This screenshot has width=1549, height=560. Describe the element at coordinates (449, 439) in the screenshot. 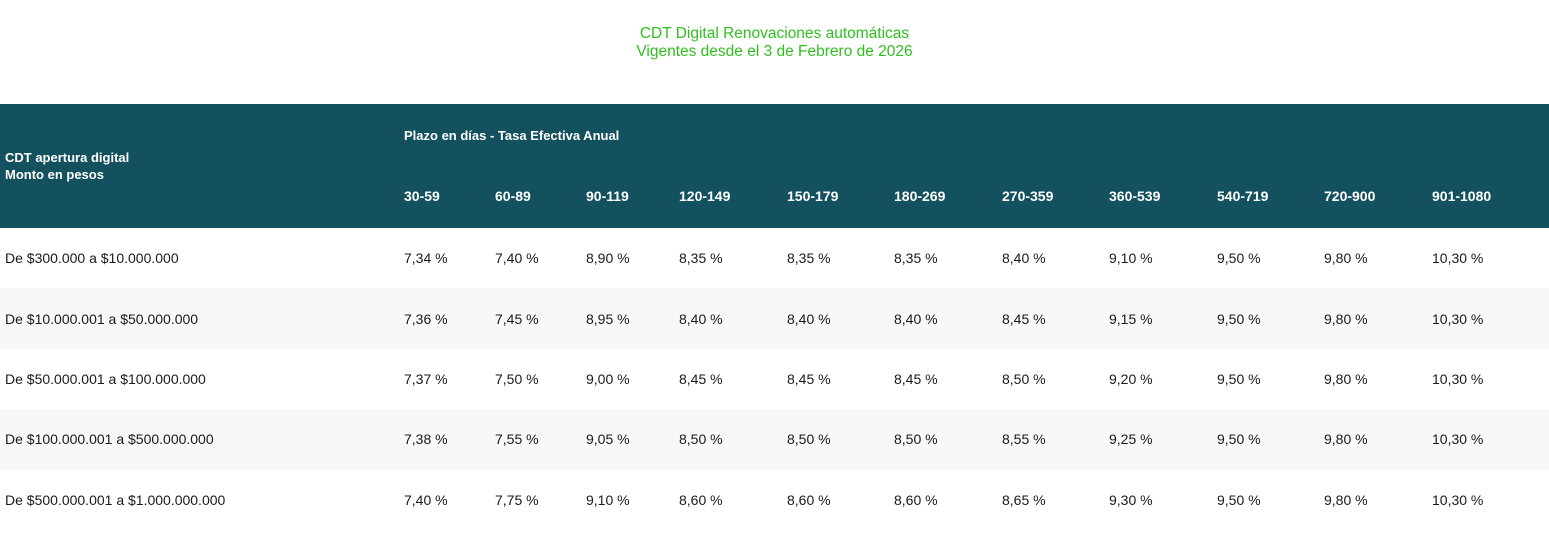

I see `rate-cell: 7,38 %` at that location.